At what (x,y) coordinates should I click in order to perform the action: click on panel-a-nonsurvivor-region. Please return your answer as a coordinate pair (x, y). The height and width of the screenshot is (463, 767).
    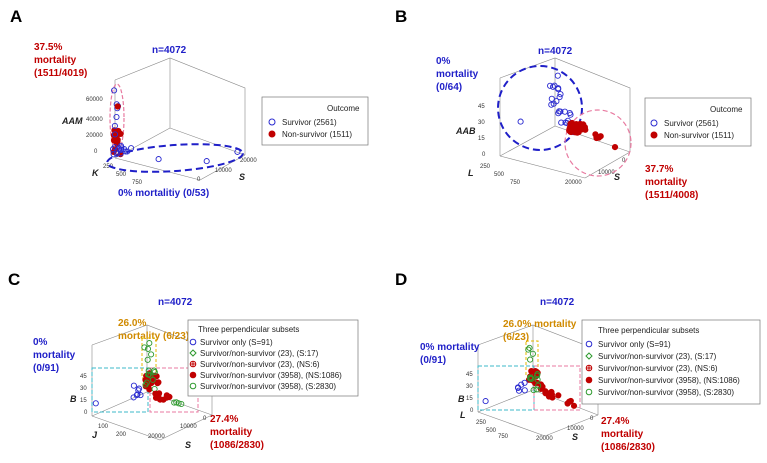
    Looking at the image, I should click on (117, 118).